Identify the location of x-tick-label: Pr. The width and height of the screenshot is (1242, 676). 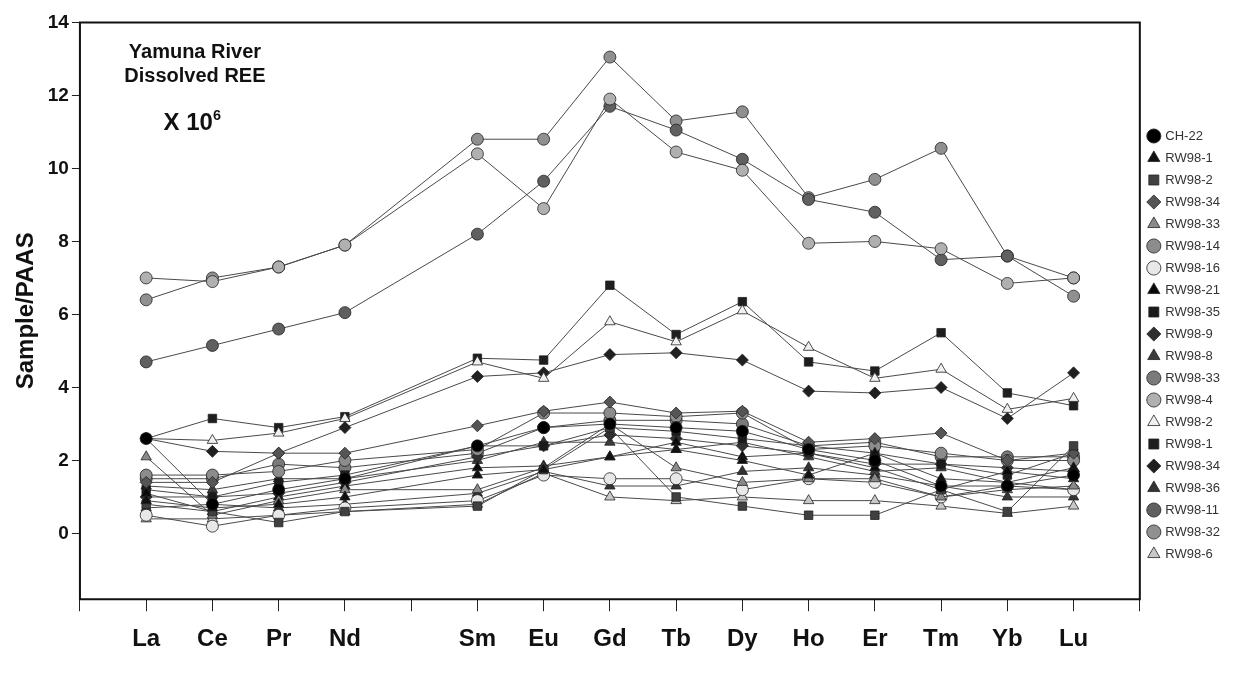
(278, 638).